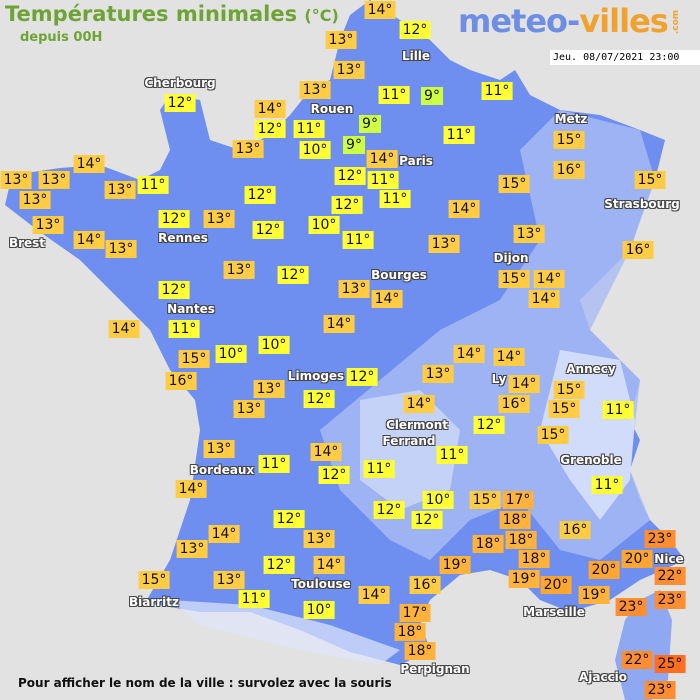  What do you see at coordinates (518, 500) in the screenshot?
I see `temperature-badge: 17°` at bounding box center [518, 500].